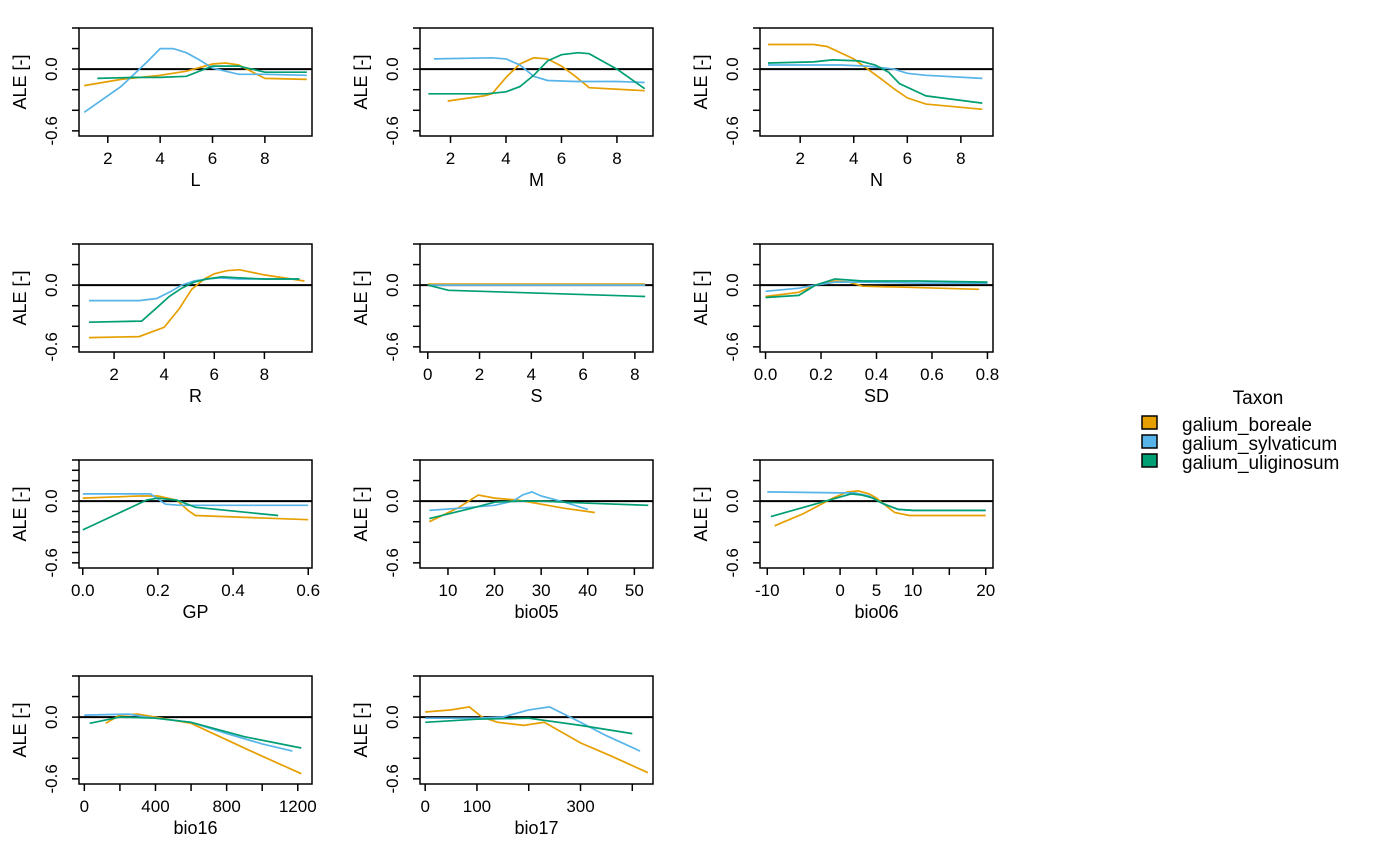  Describe the element at coordinates (536, 291) in the screenshot. I see `panel-s-series-galium_uliginosum` at that location.